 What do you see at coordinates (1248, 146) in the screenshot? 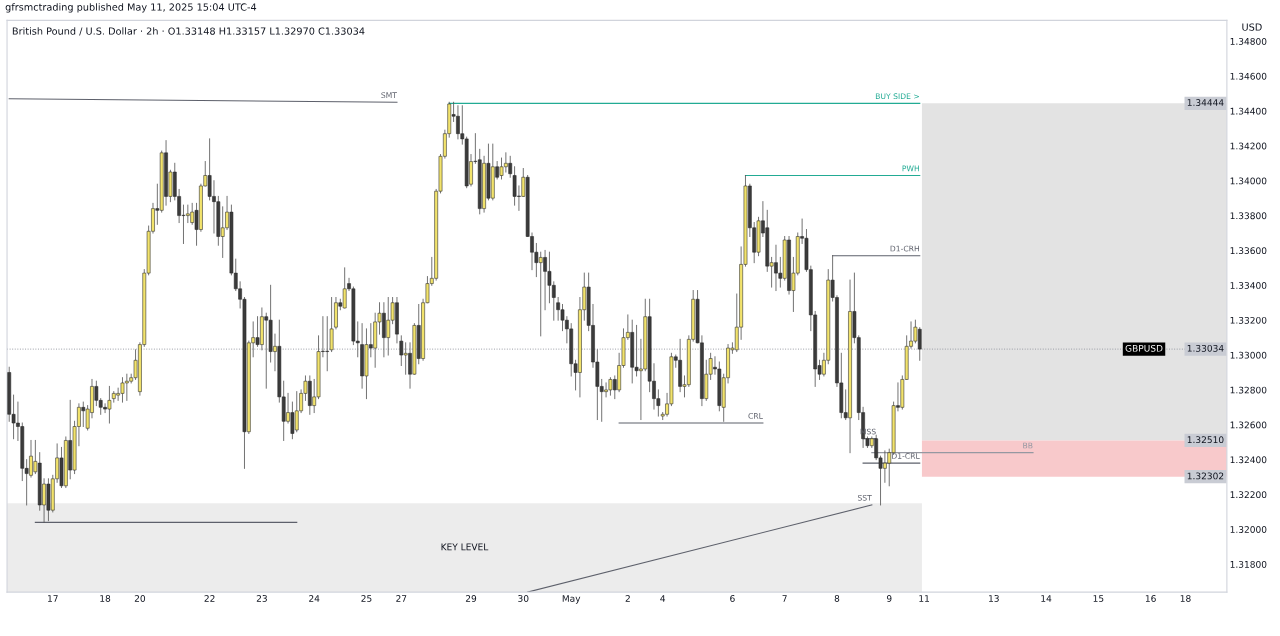
I see `y-tick-label: 1.34200` at bounding box center [1248, 146].